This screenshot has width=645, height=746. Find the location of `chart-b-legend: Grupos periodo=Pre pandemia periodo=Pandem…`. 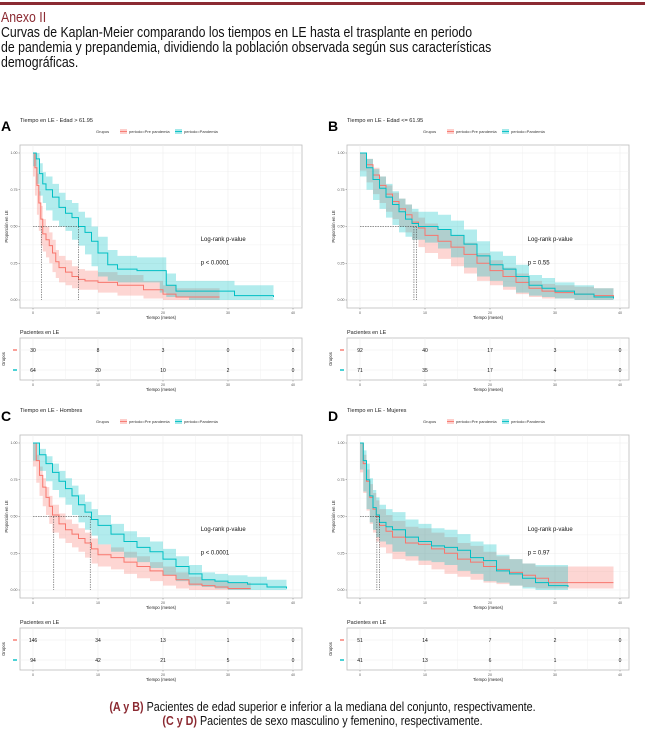

chart-b-legend: Grupos periodo=Pre pandemia periodo=Pandem… is located at coordinates (484, 131).